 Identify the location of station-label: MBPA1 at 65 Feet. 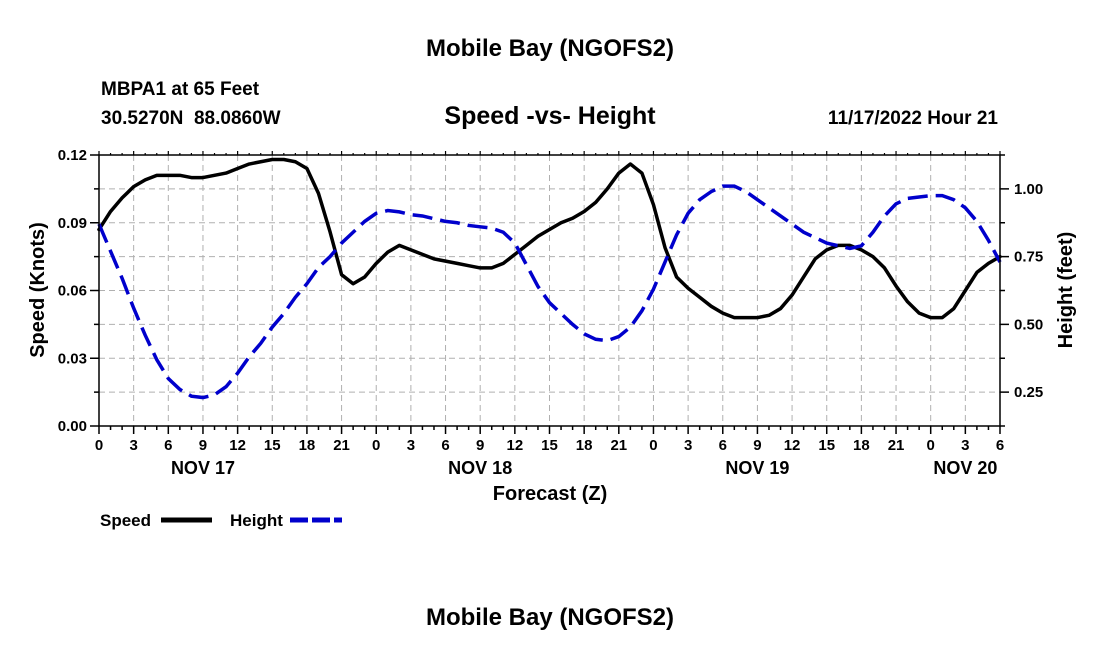
(180, 89).